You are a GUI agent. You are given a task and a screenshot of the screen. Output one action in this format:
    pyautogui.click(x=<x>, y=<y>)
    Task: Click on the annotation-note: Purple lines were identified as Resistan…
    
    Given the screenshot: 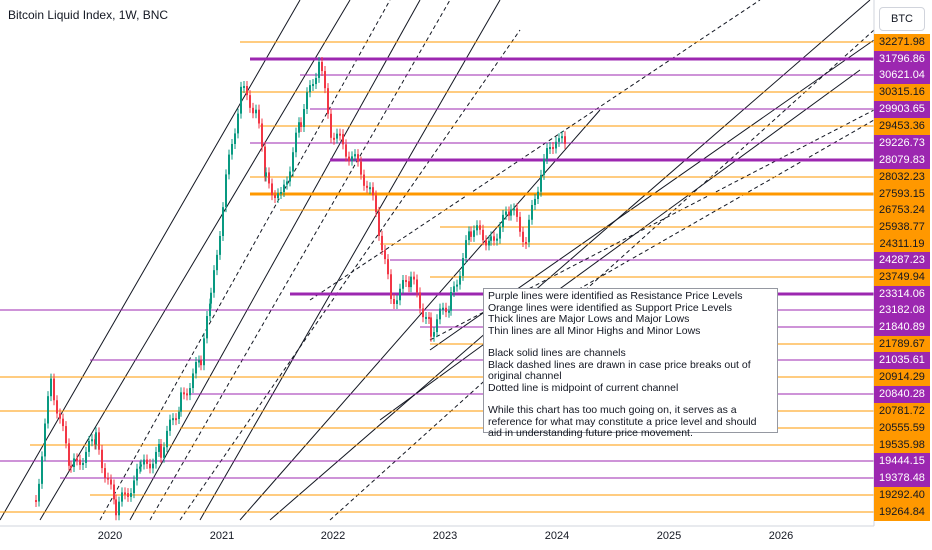 What is the action you would take?
    pyautogui.click(x=630, y=363)
    